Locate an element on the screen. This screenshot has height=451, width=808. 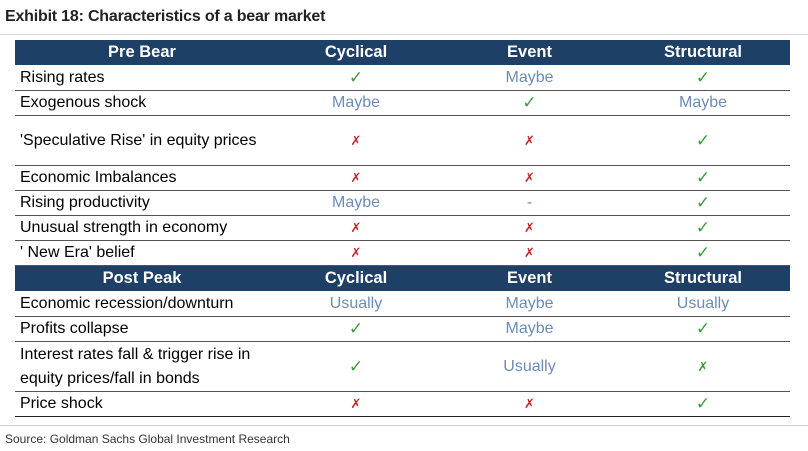
section-header-post-peak: Post Peak Cyclical Event Structural is located at coordinates (402, 278).